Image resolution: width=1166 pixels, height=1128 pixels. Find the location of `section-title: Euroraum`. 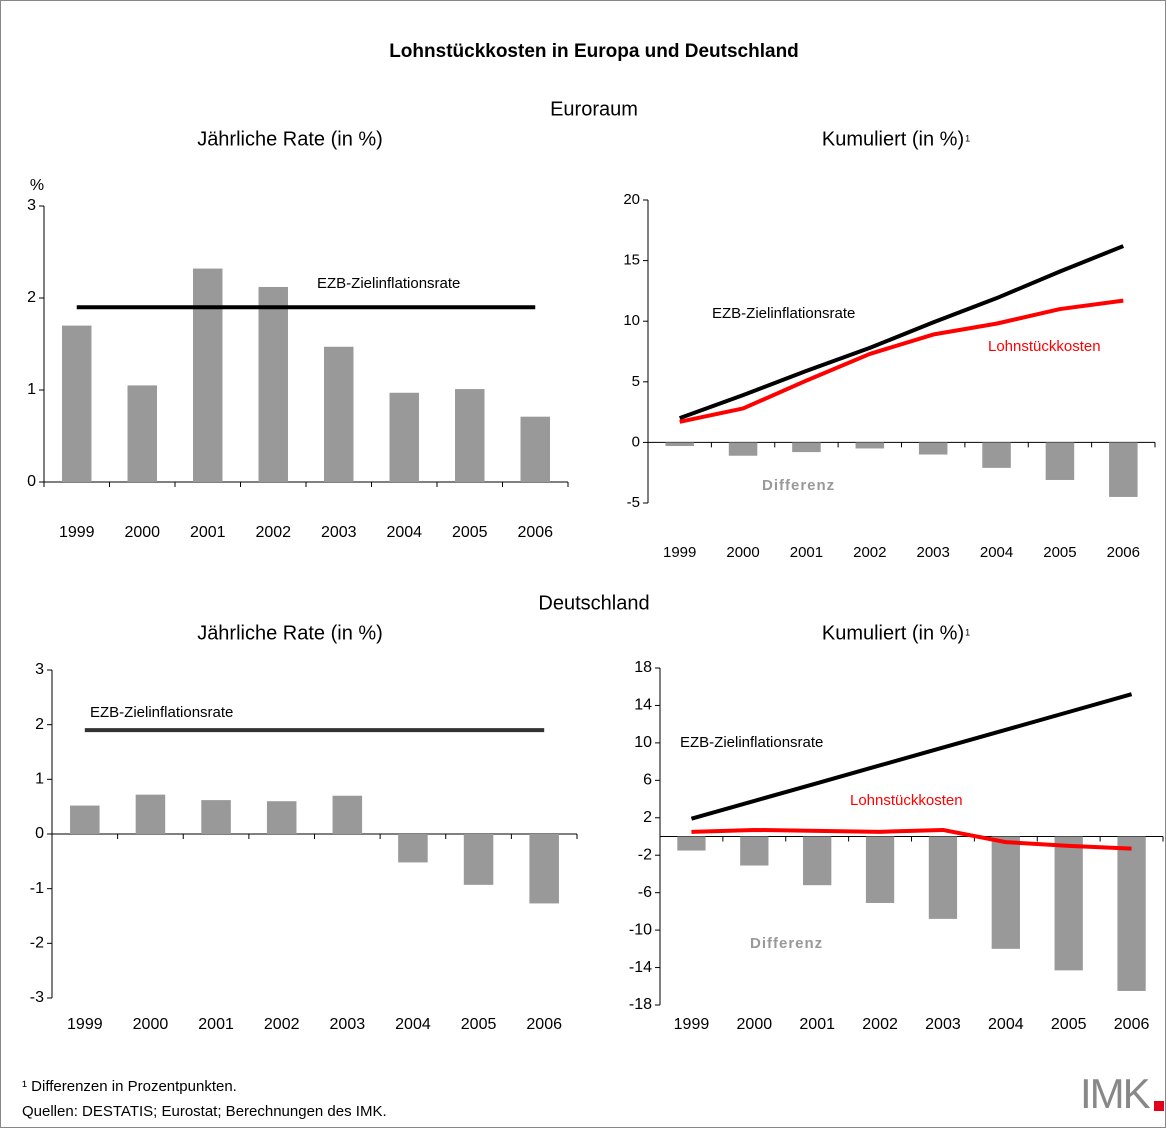

section-title: Euroraum is located at coordinates (594, 109).